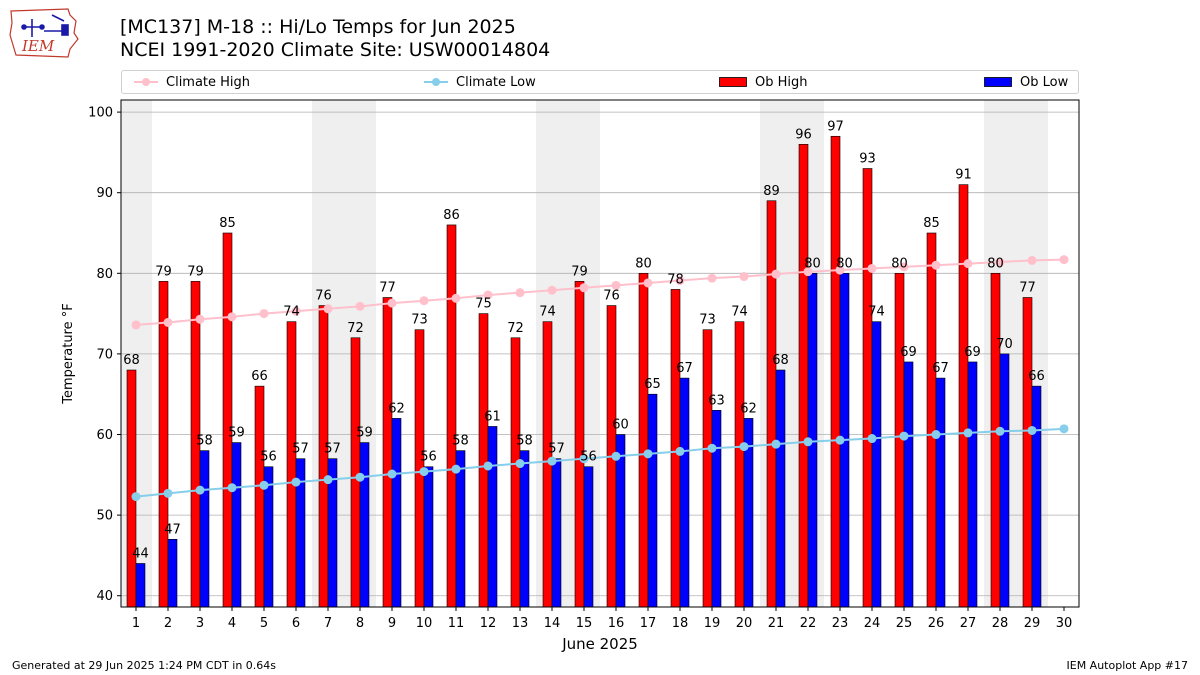 The height and width of the screenshot is (675, 1200). What do you see at coordinates (776, 623) in the screenshot?
I see `x-tick-label: 21` at bounding box center [776, 623].